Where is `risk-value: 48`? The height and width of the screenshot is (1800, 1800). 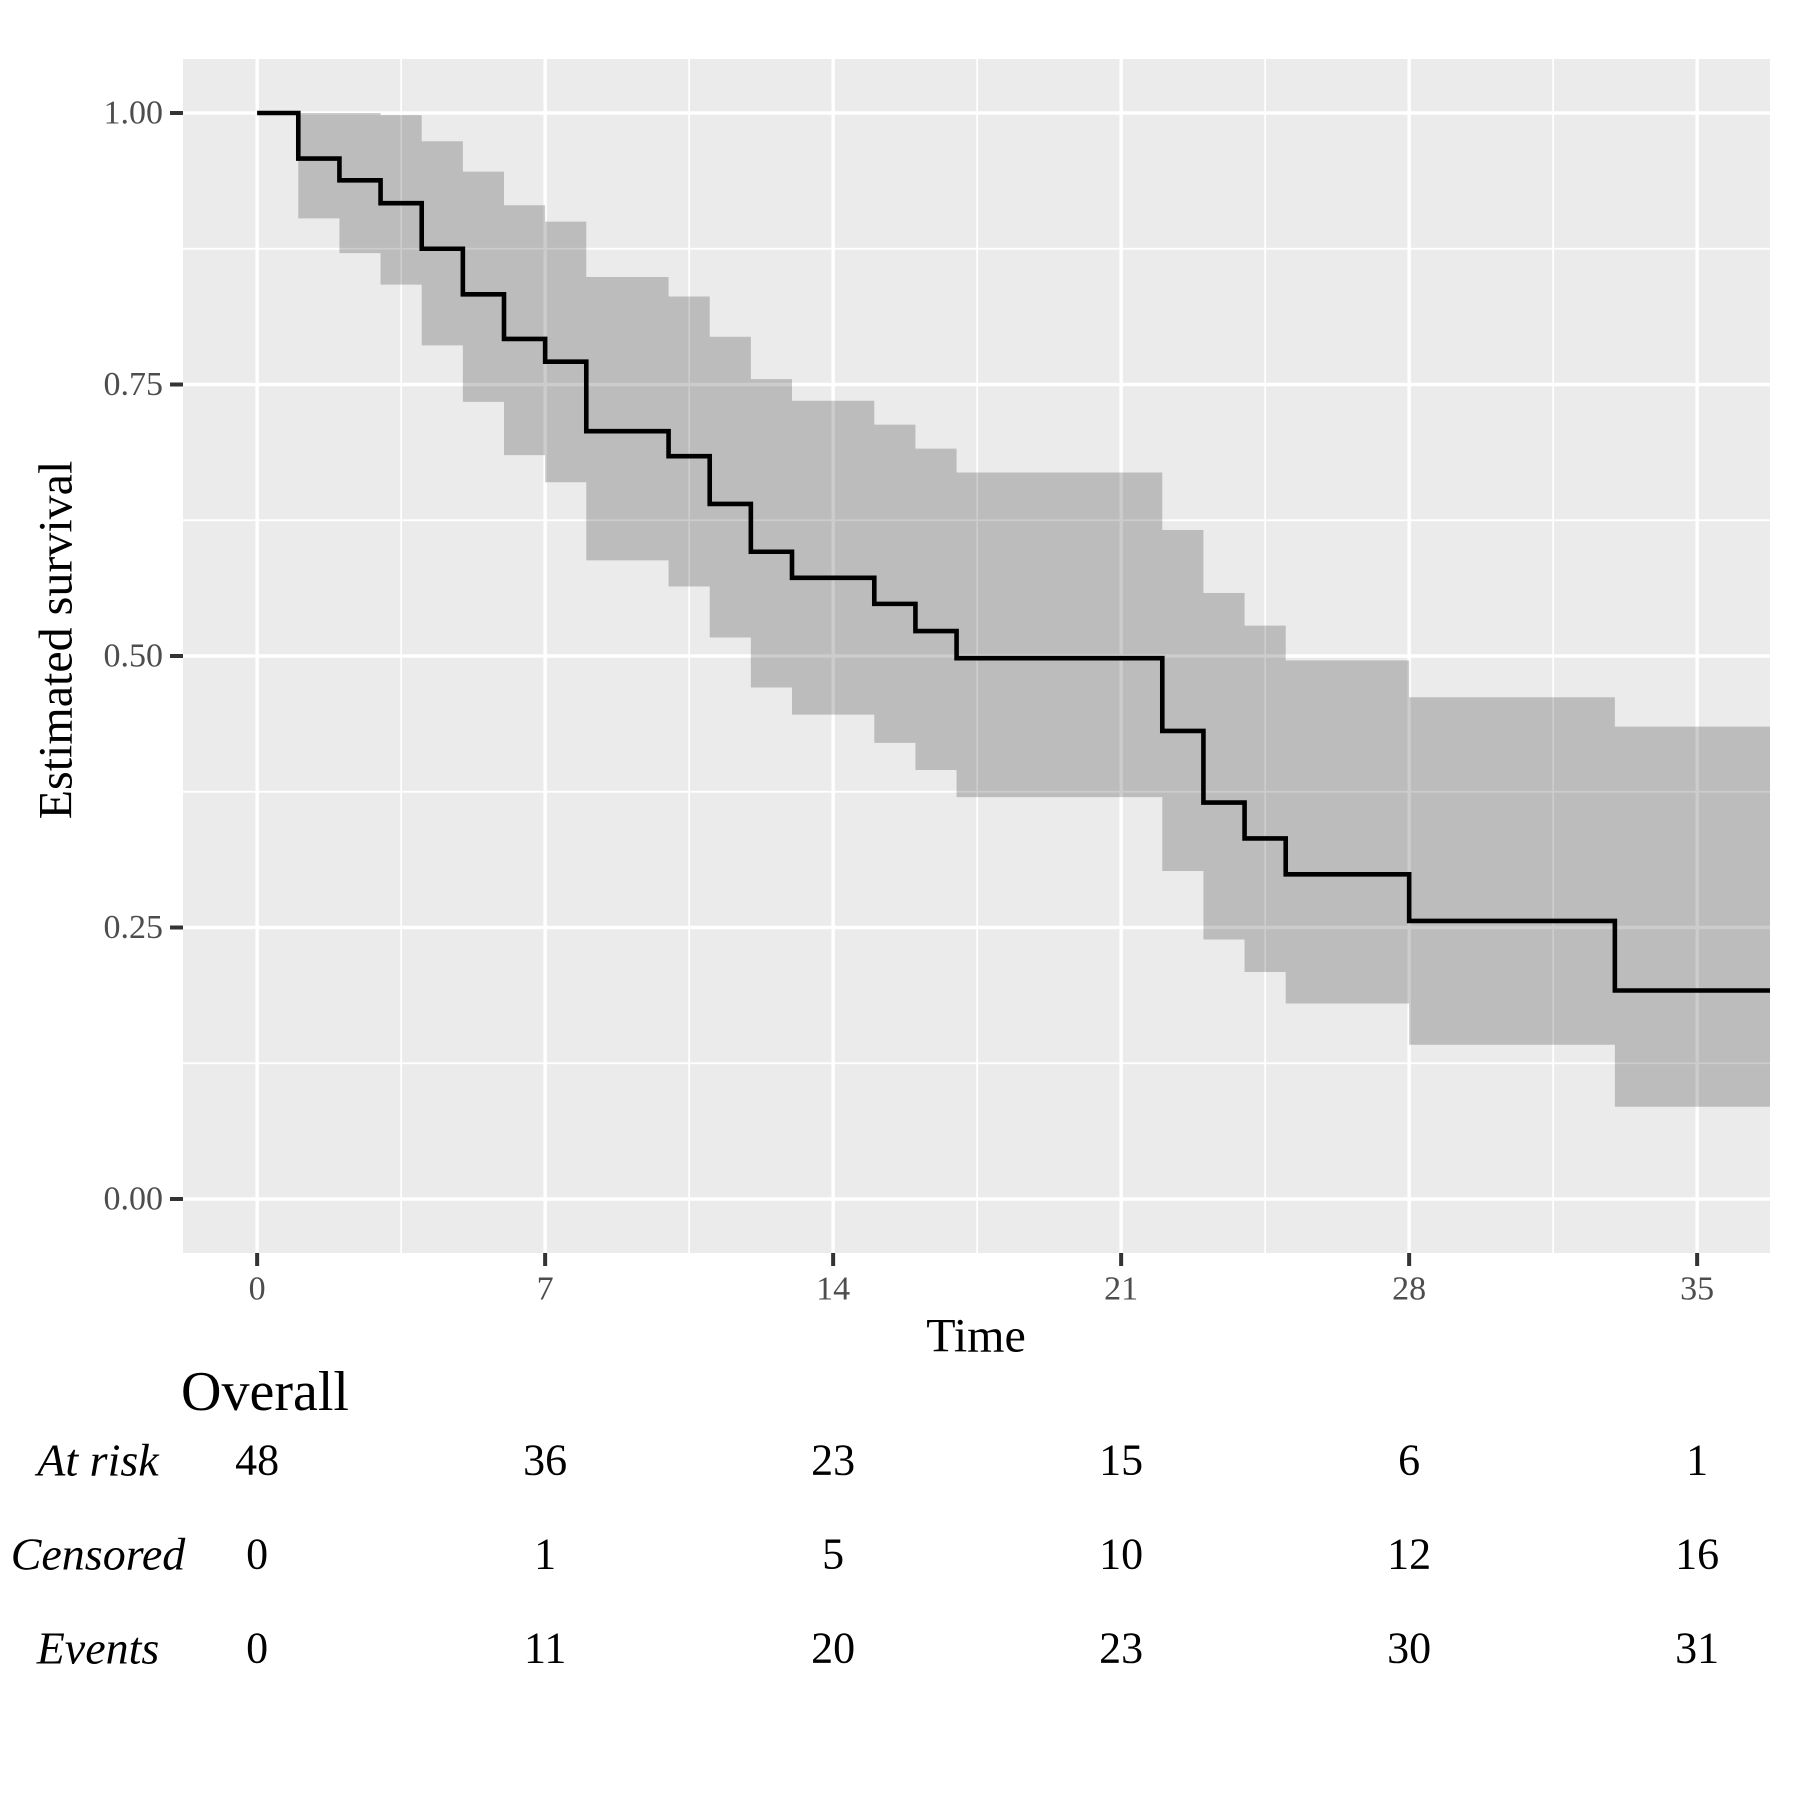
risk-value: 48 is located at coordinates (257, 1460).